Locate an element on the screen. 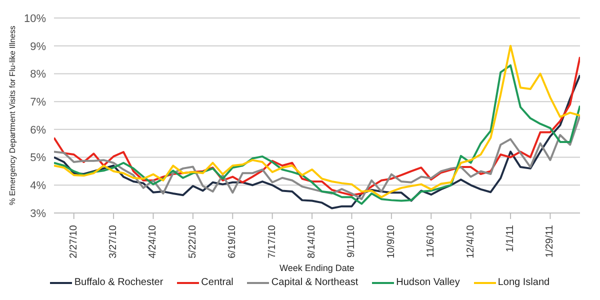  y-tick-label: 9% is located at coordinates (38, 46).